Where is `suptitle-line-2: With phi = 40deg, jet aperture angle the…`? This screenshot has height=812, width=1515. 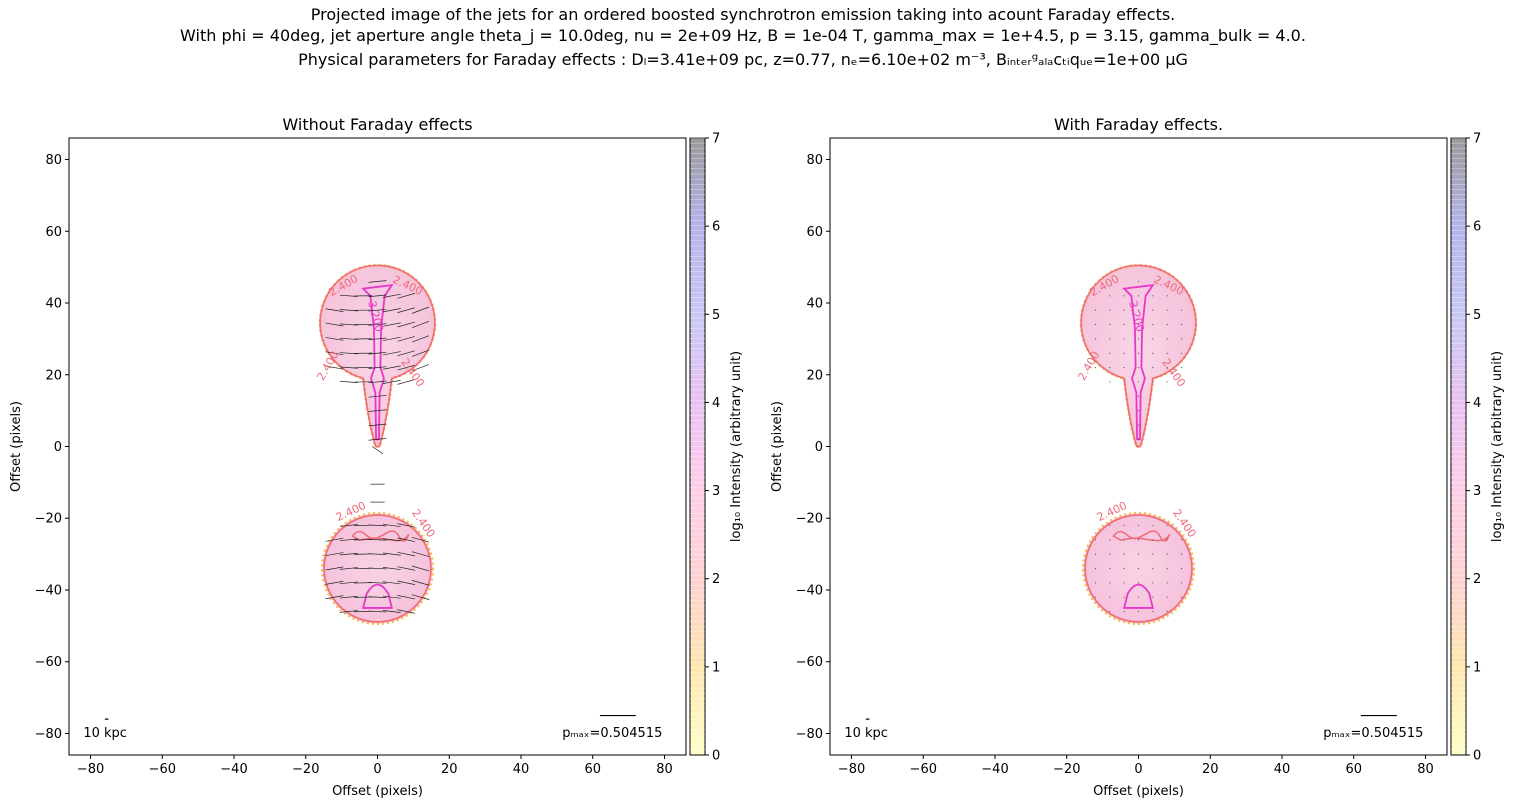
suptitle-line-2: With phi = 40deg, jet aperture angle the… is located at coordinates (743, 36).